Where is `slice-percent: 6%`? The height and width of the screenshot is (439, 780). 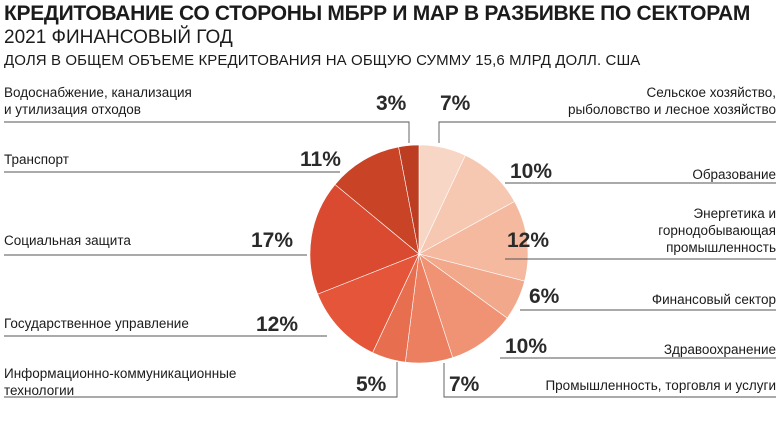 slice-percent: 6% is located at coordinates (544, 296).